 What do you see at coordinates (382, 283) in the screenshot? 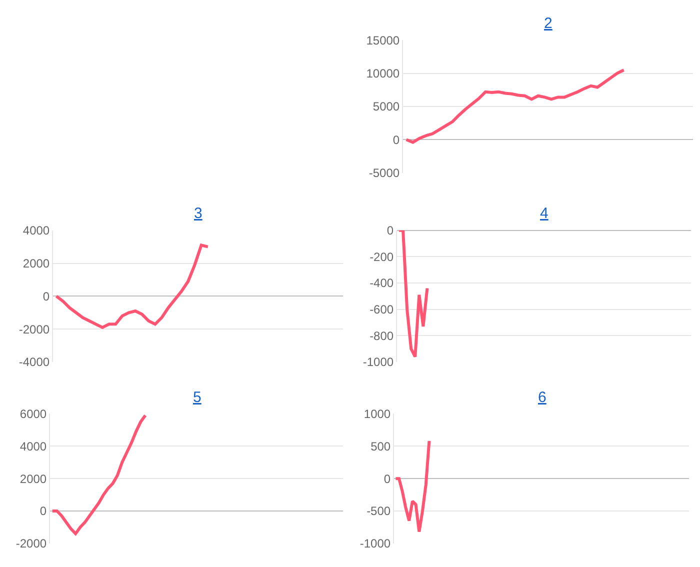
I see `y-tick-label: -400` at bounding box center [382, 283].